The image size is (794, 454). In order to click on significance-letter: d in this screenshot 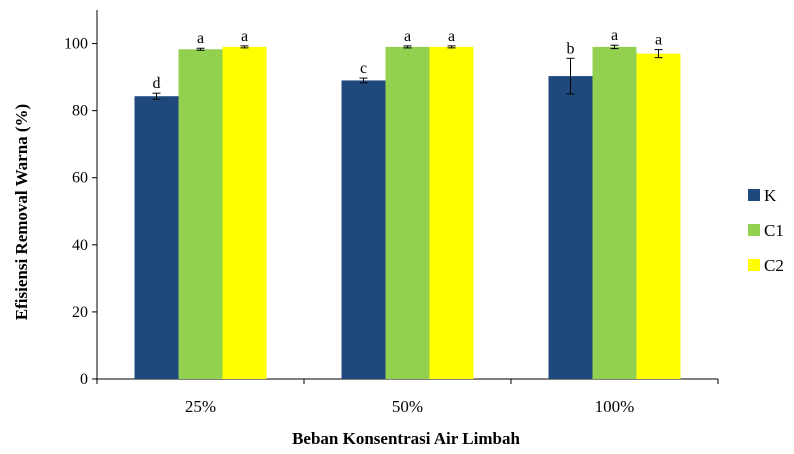, I will do `click(157, 83)`.